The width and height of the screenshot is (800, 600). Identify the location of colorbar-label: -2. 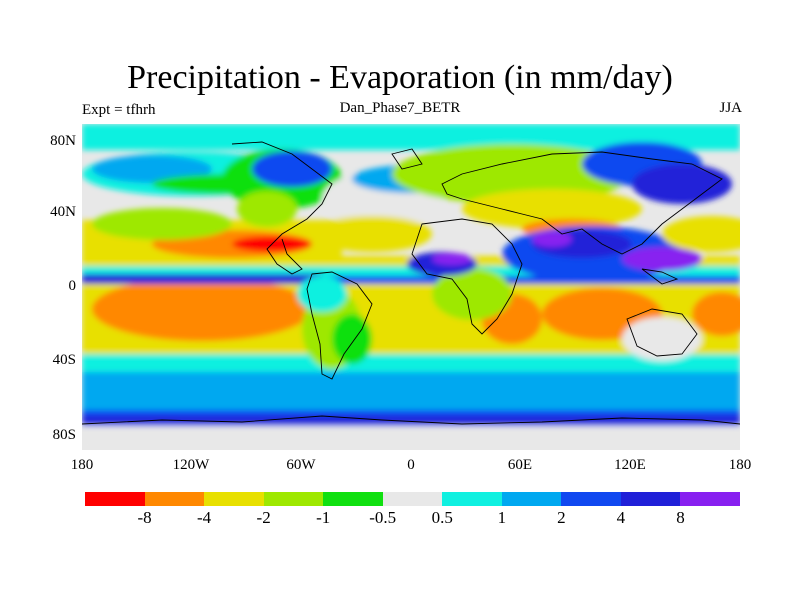
(263, 517).